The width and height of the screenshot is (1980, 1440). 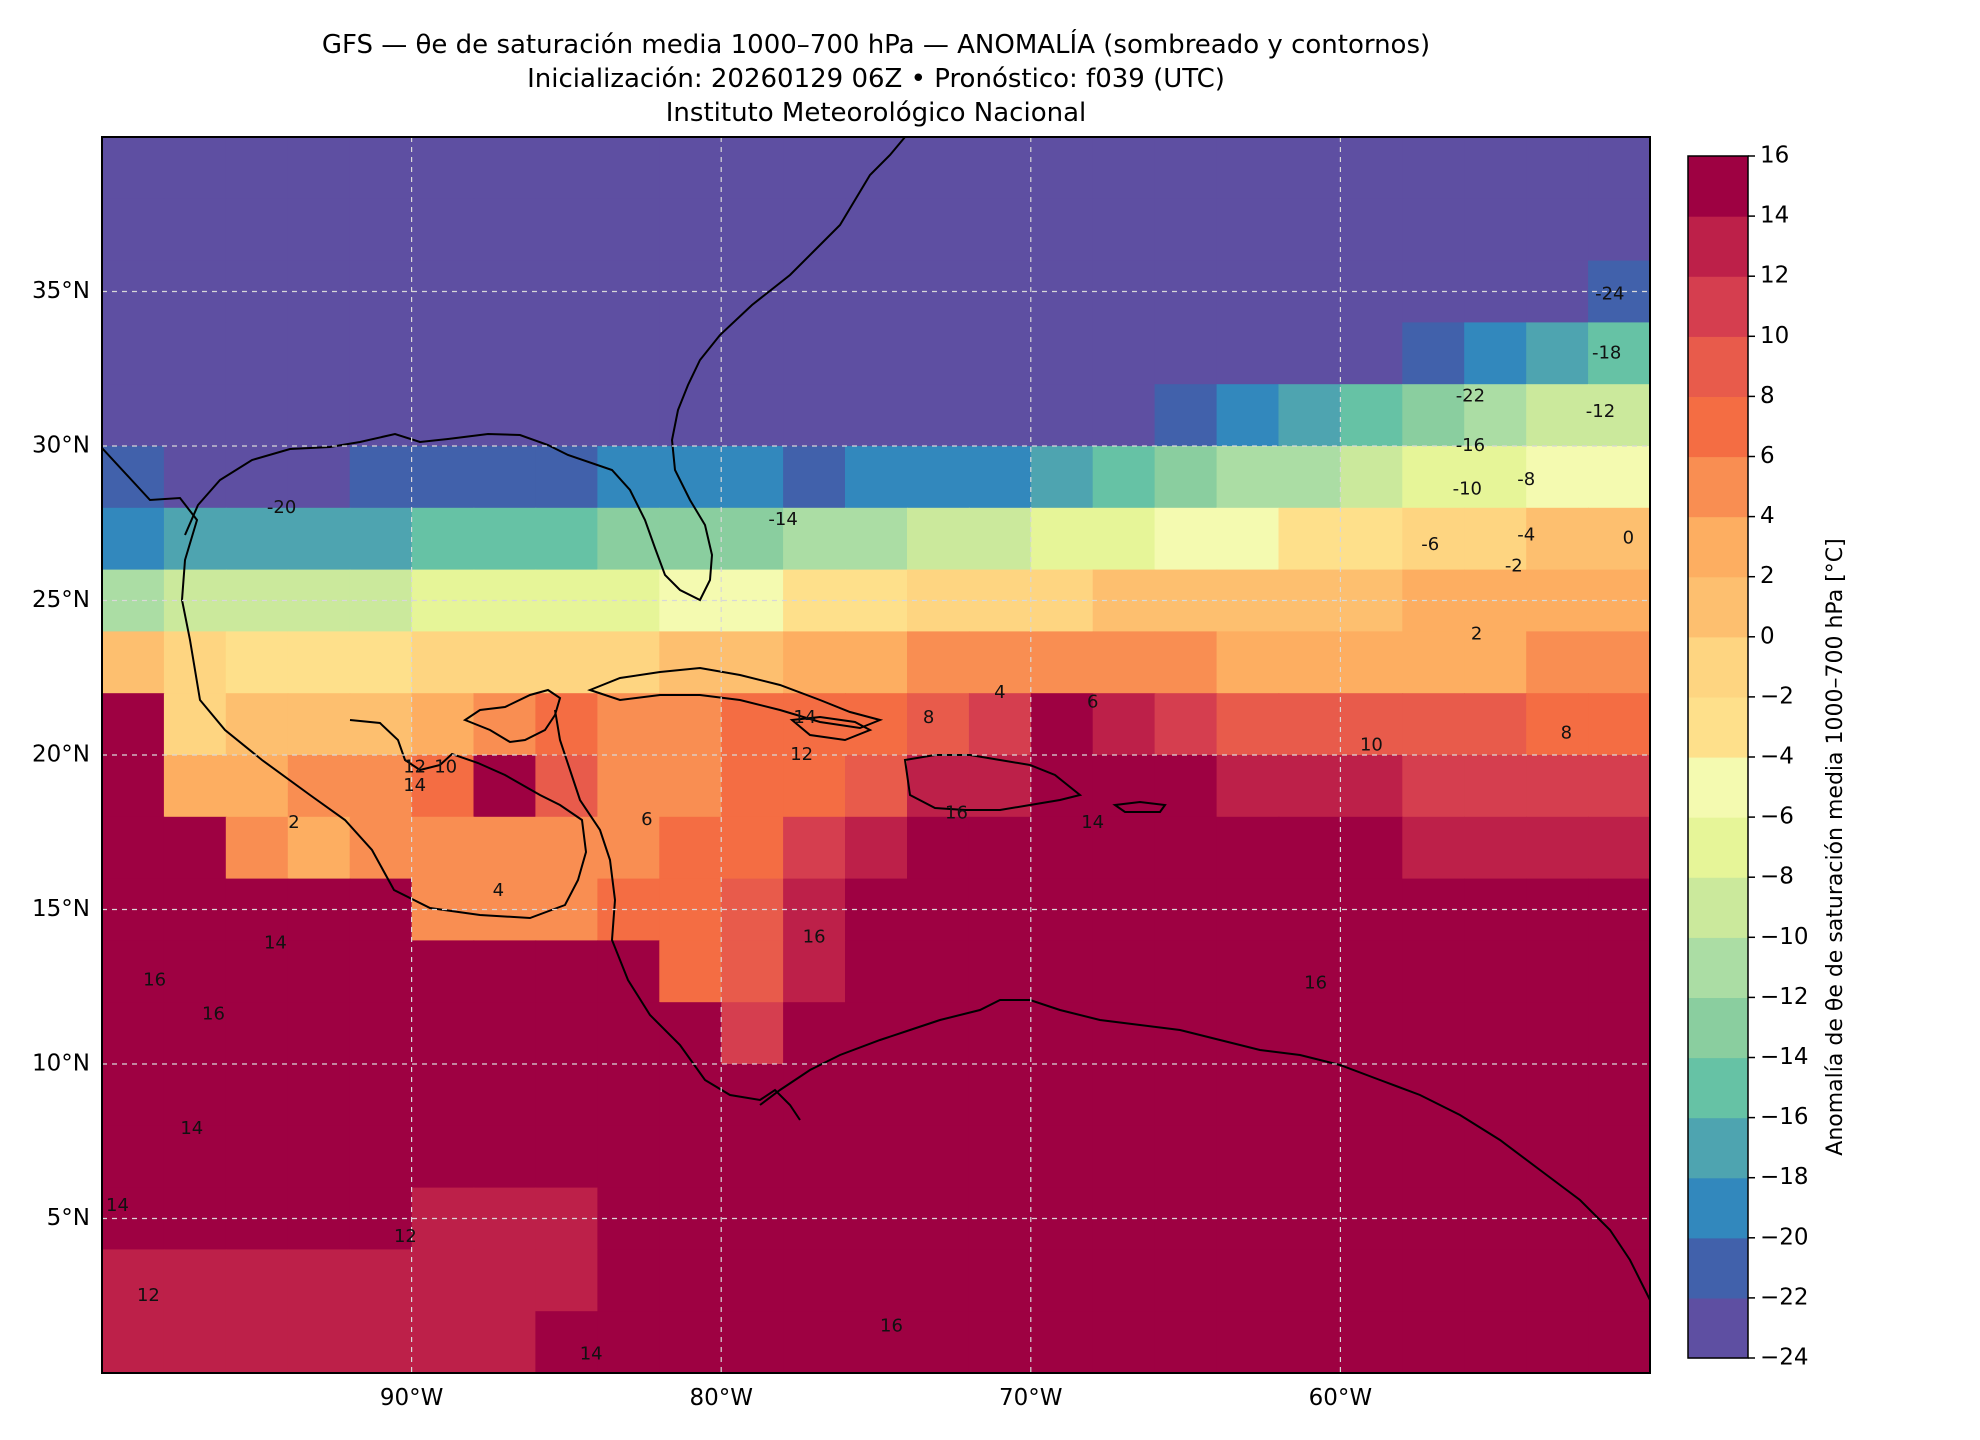 I want to click on contour-label: -22, so click(x=1470, y=396).